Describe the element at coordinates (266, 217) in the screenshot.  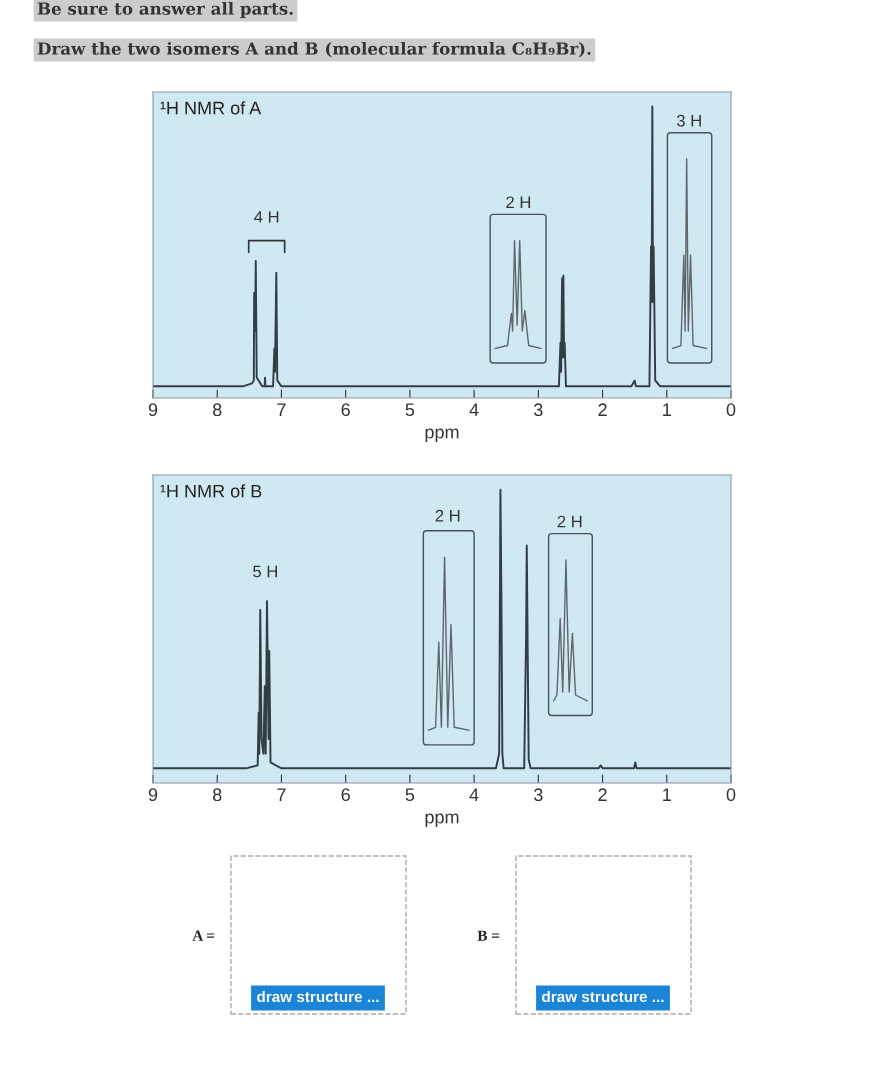
I see `annotation: 4 H` at that location.